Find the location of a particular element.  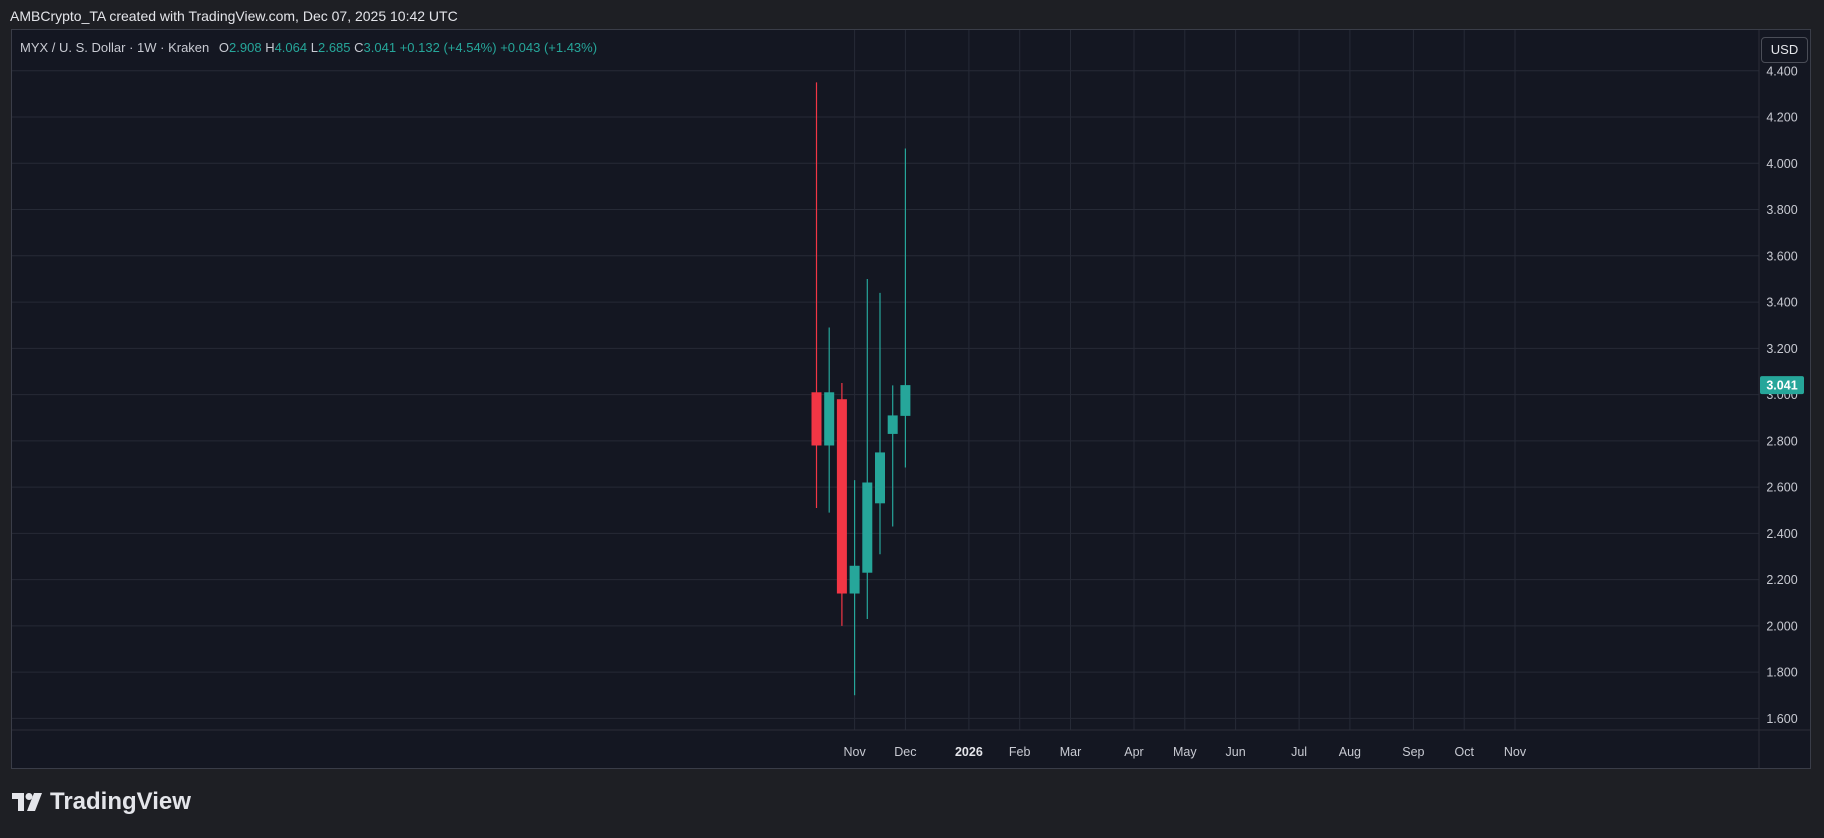

close-value: 3.041 is located at coordinates (380, 47).